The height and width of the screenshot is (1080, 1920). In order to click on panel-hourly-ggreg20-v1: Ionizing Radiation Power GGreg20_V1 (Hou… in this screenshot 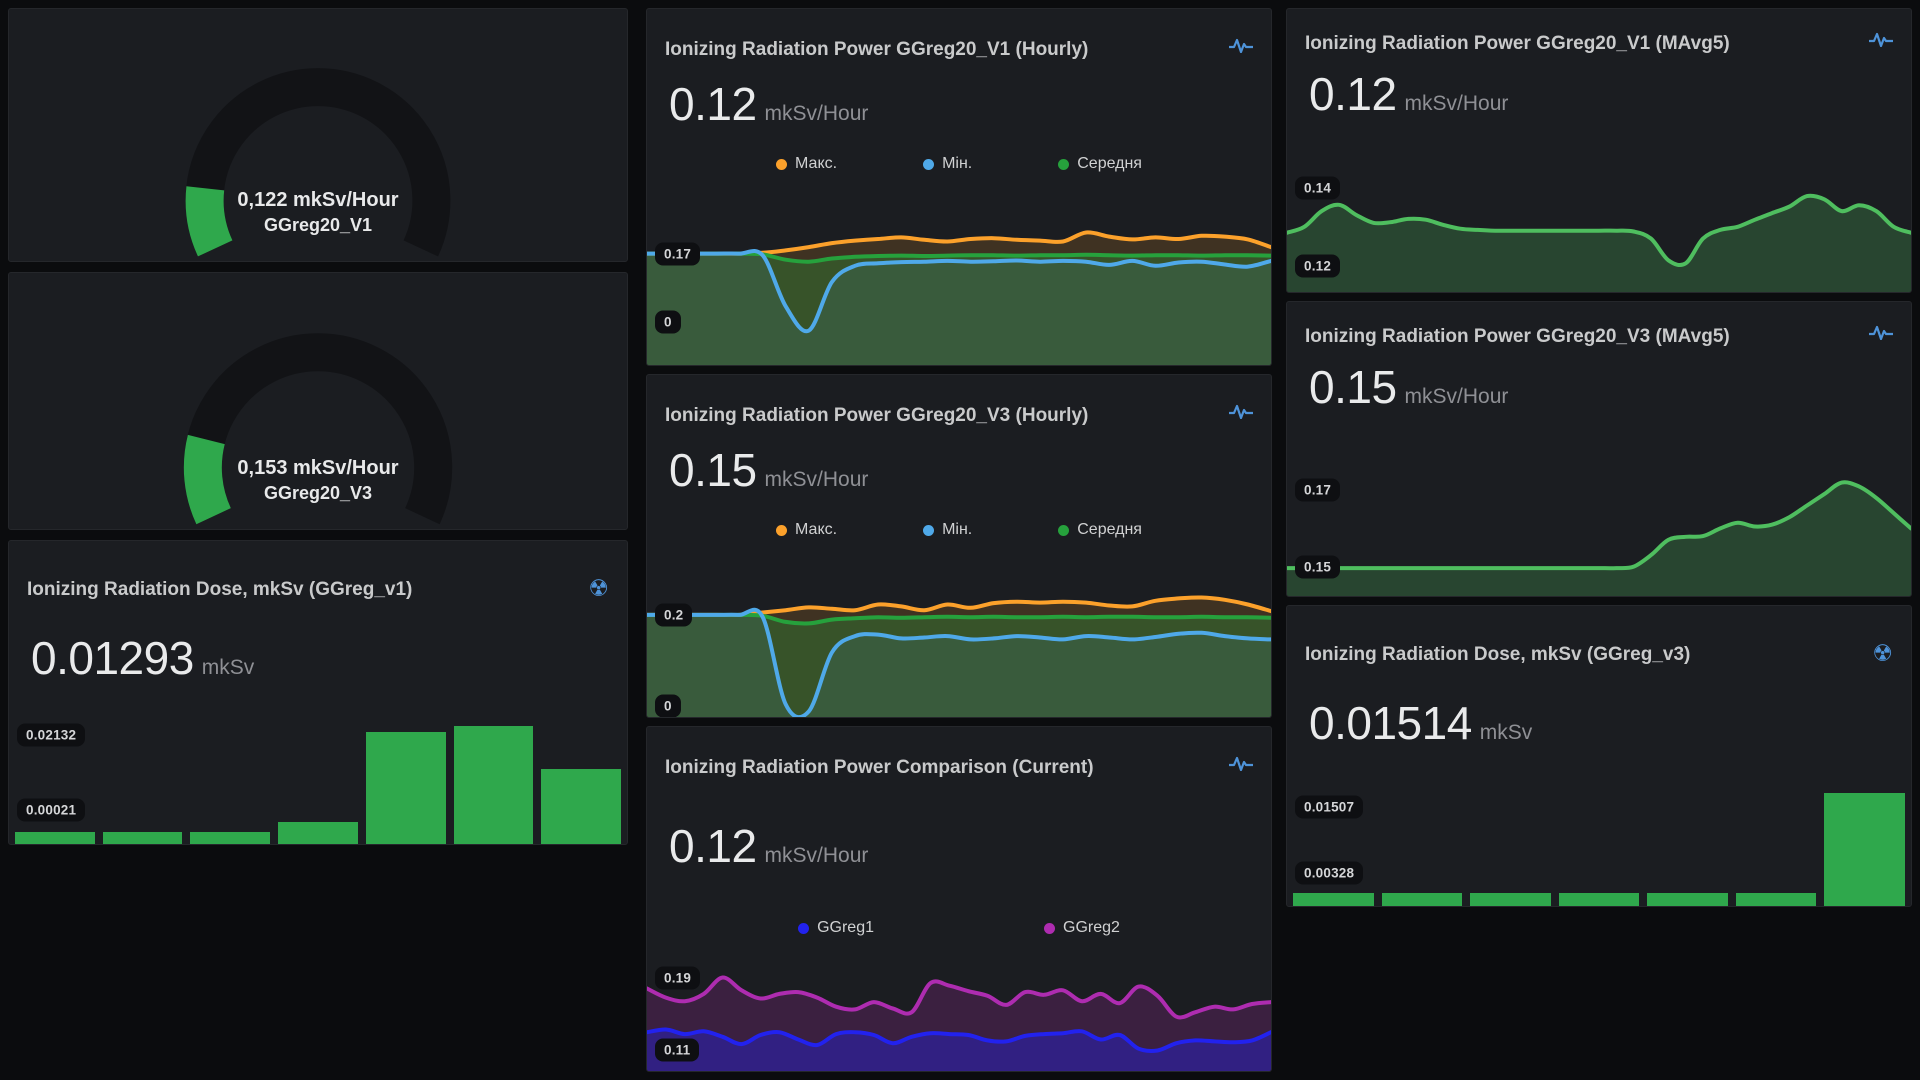, I will do `click(959, 187)`.